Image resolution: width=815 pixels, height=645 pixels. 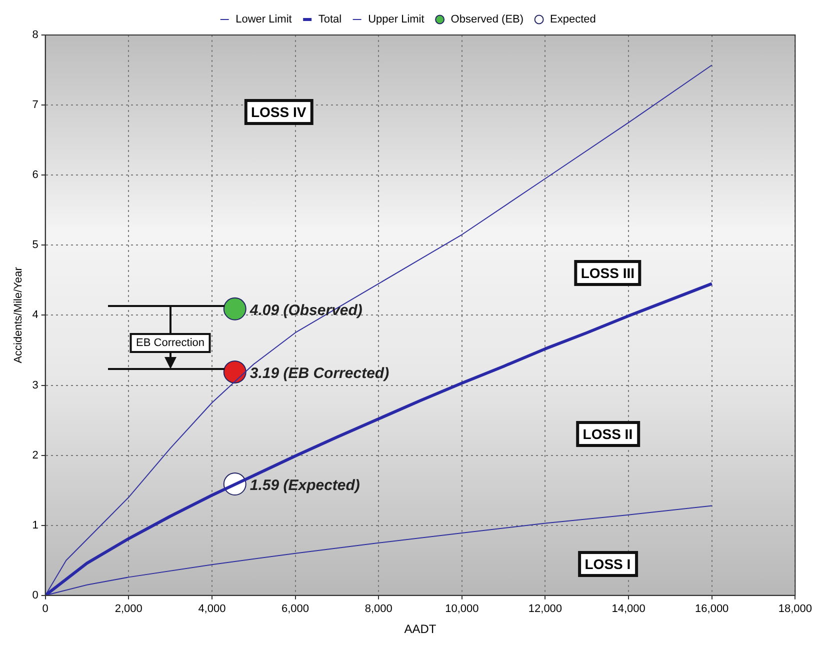 What do you see at coordinates (545, 609) in the screenshot?
I see `x-tick-label: 12,000` at bounding box center [545, 609].